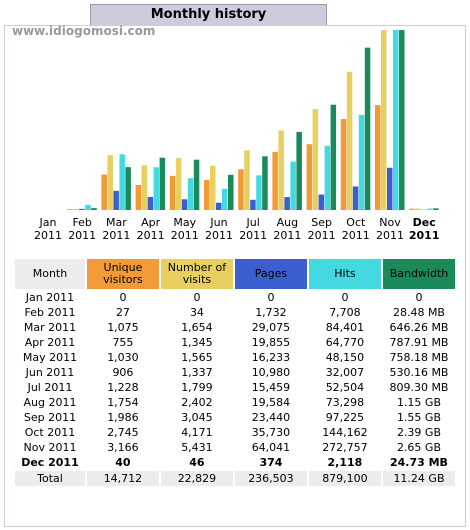 Image resolution: width=470 pixels, height=530 pixels. What do you see at coordinates (345, 372) in the screenshot?
I see `value-cell: 32,007` at bounding box center [345, 372].